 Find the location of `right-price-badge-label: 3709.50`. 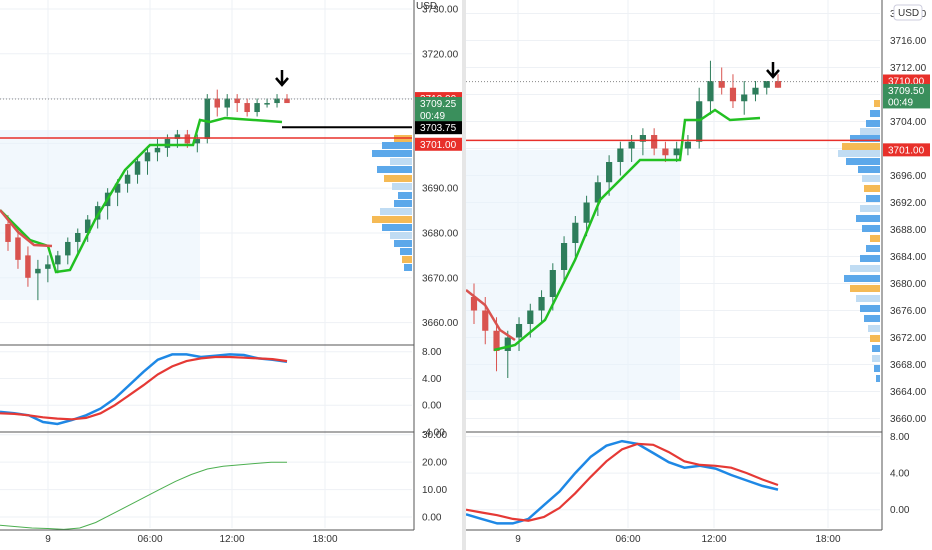

right-price-badge-label: 3709.50 is located at coordinates (906, 91).